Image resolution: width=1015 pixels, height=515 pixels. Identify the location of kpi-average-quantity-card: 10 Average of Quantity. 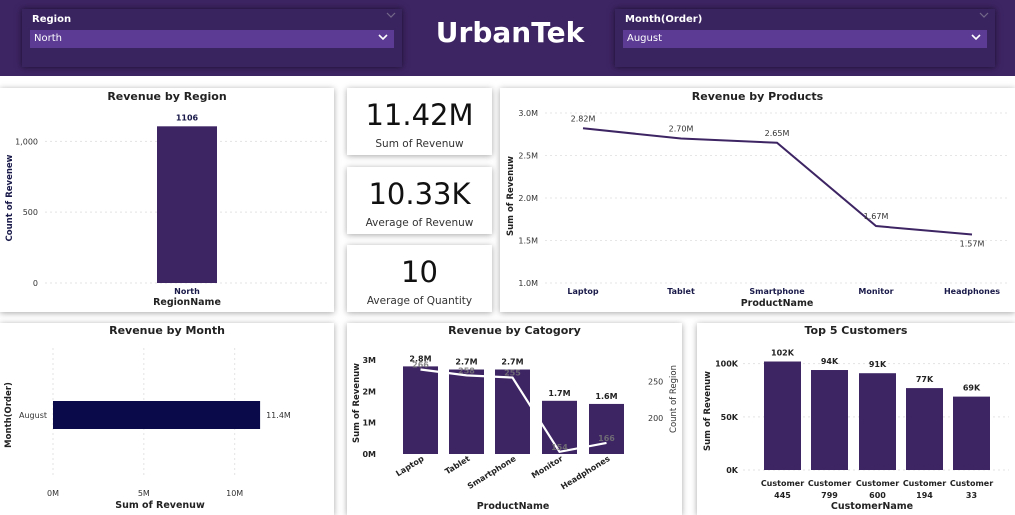
(419, 278).